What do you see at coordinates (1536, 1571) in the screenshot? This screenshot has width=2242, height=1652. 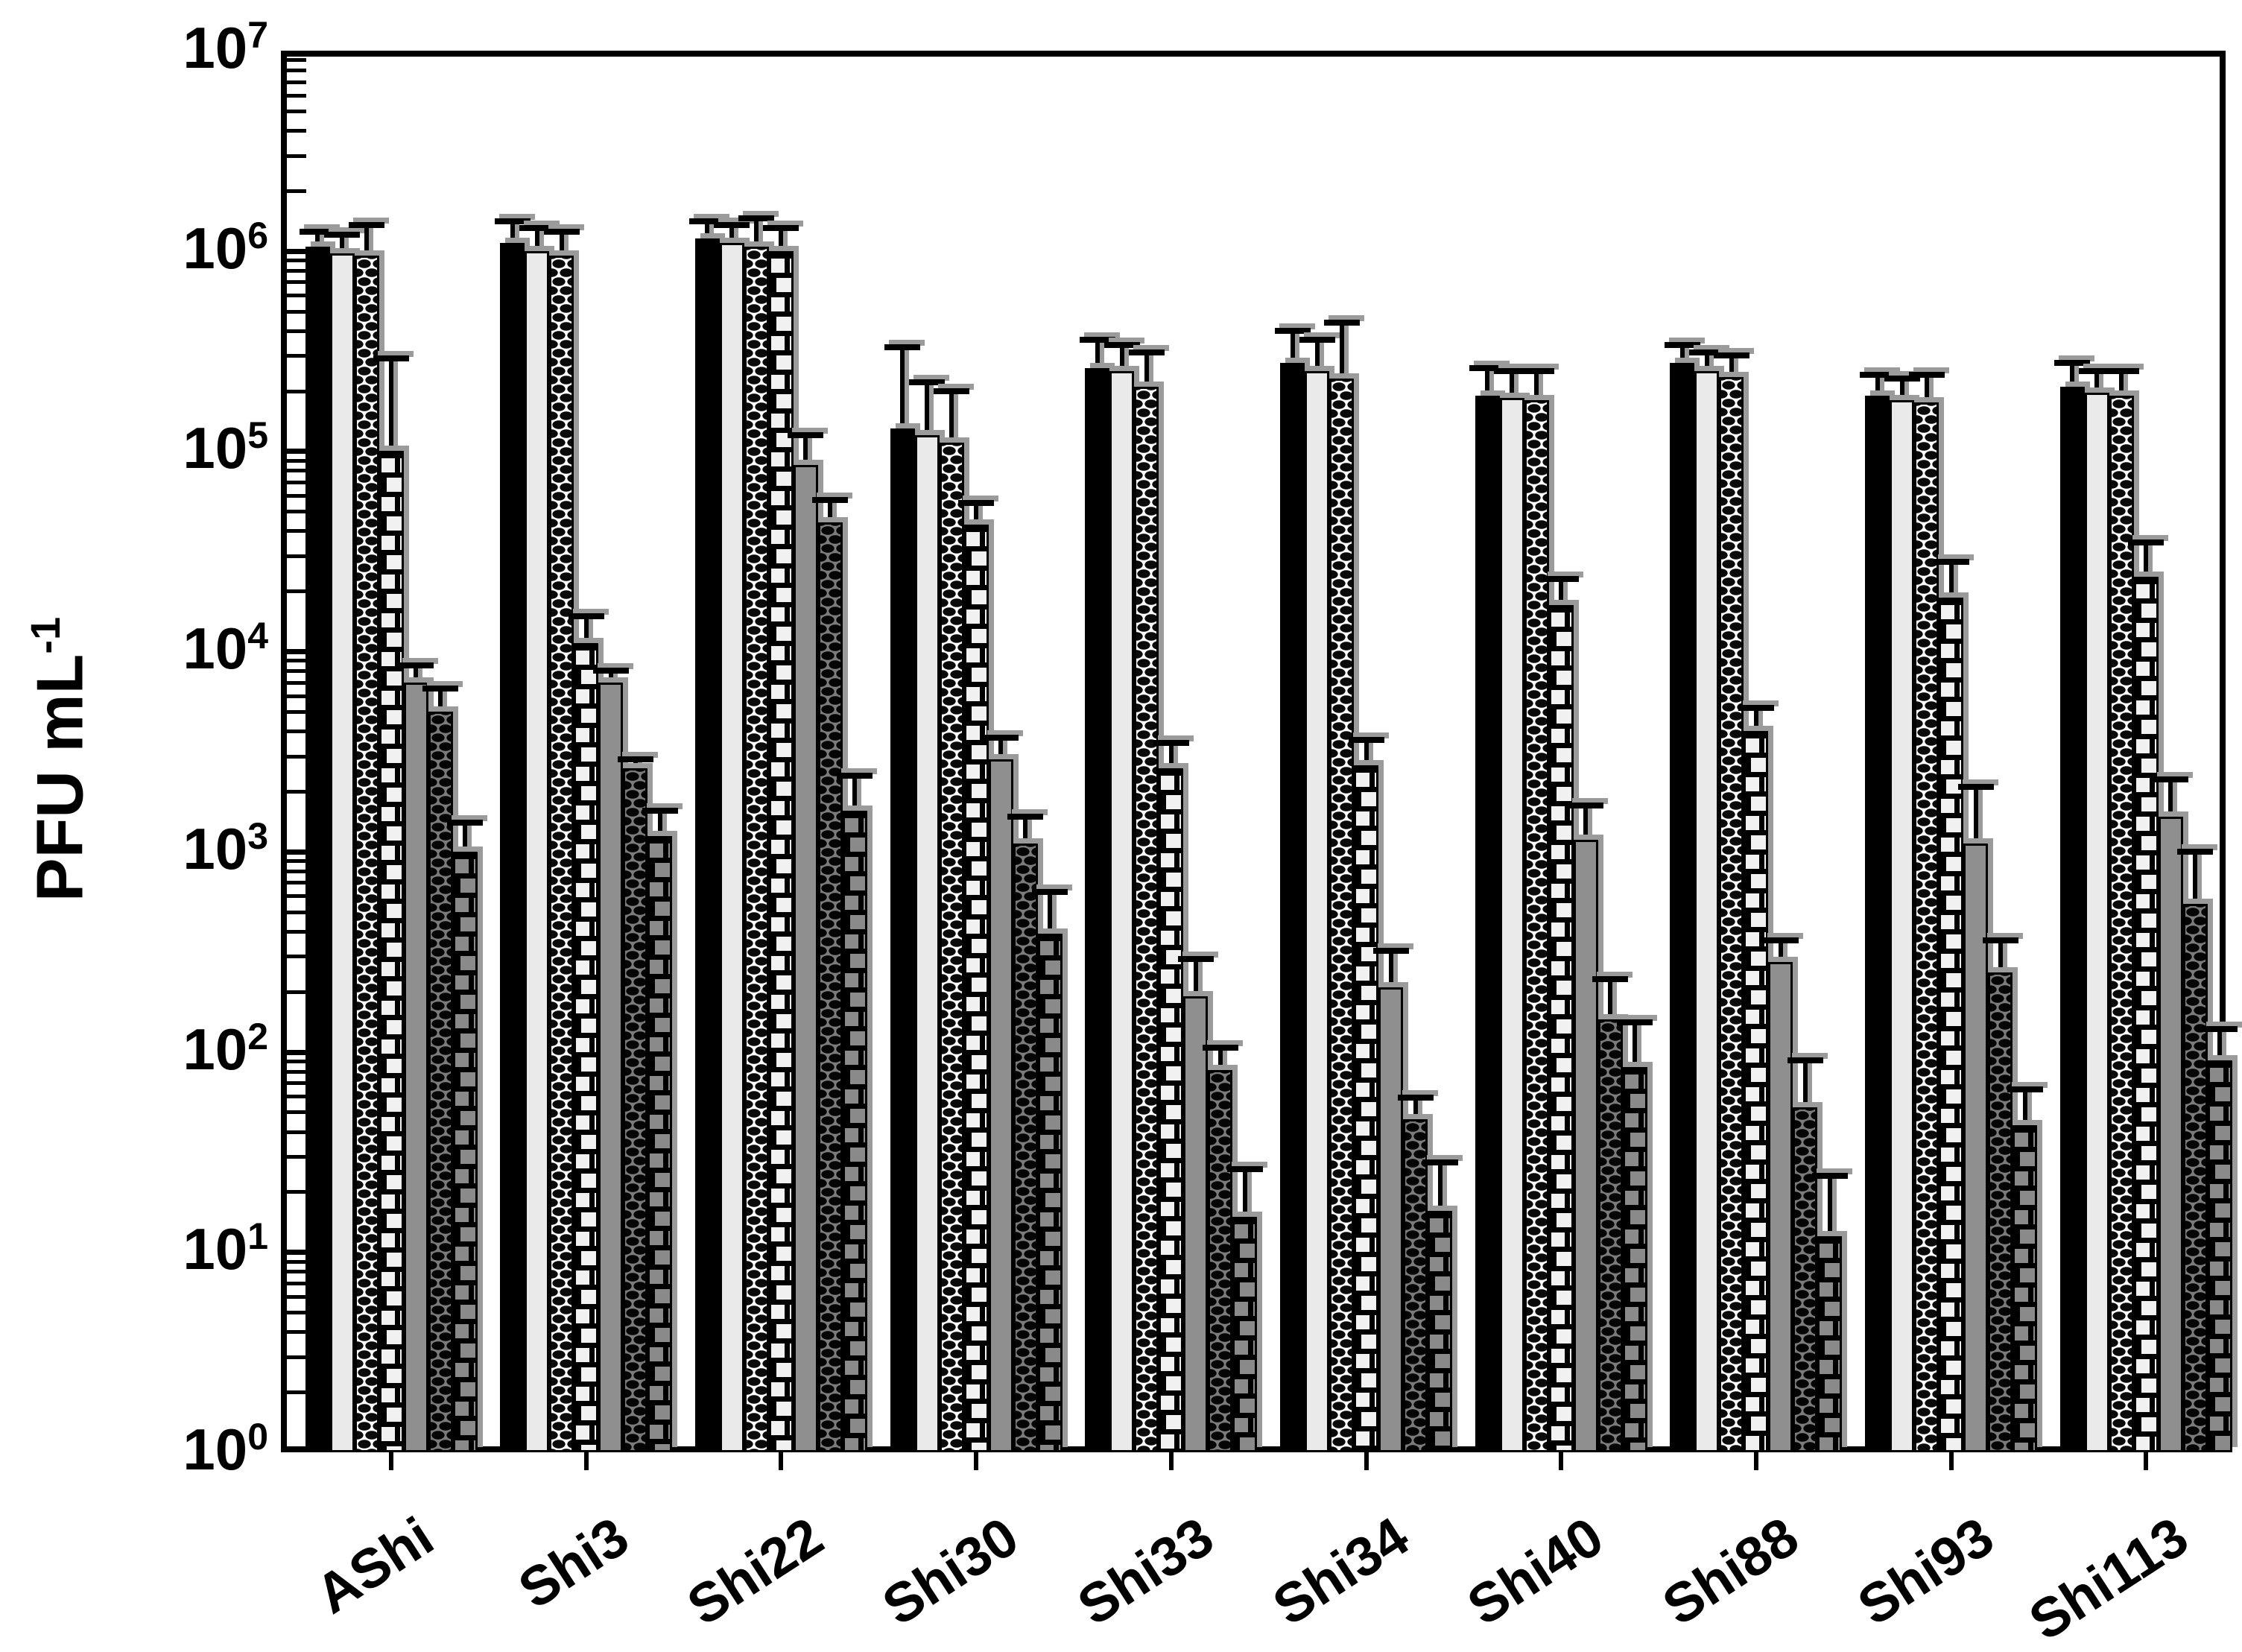 I see `x-category-label-Shi40: Shi40` at bounding box center [1536, 1571].